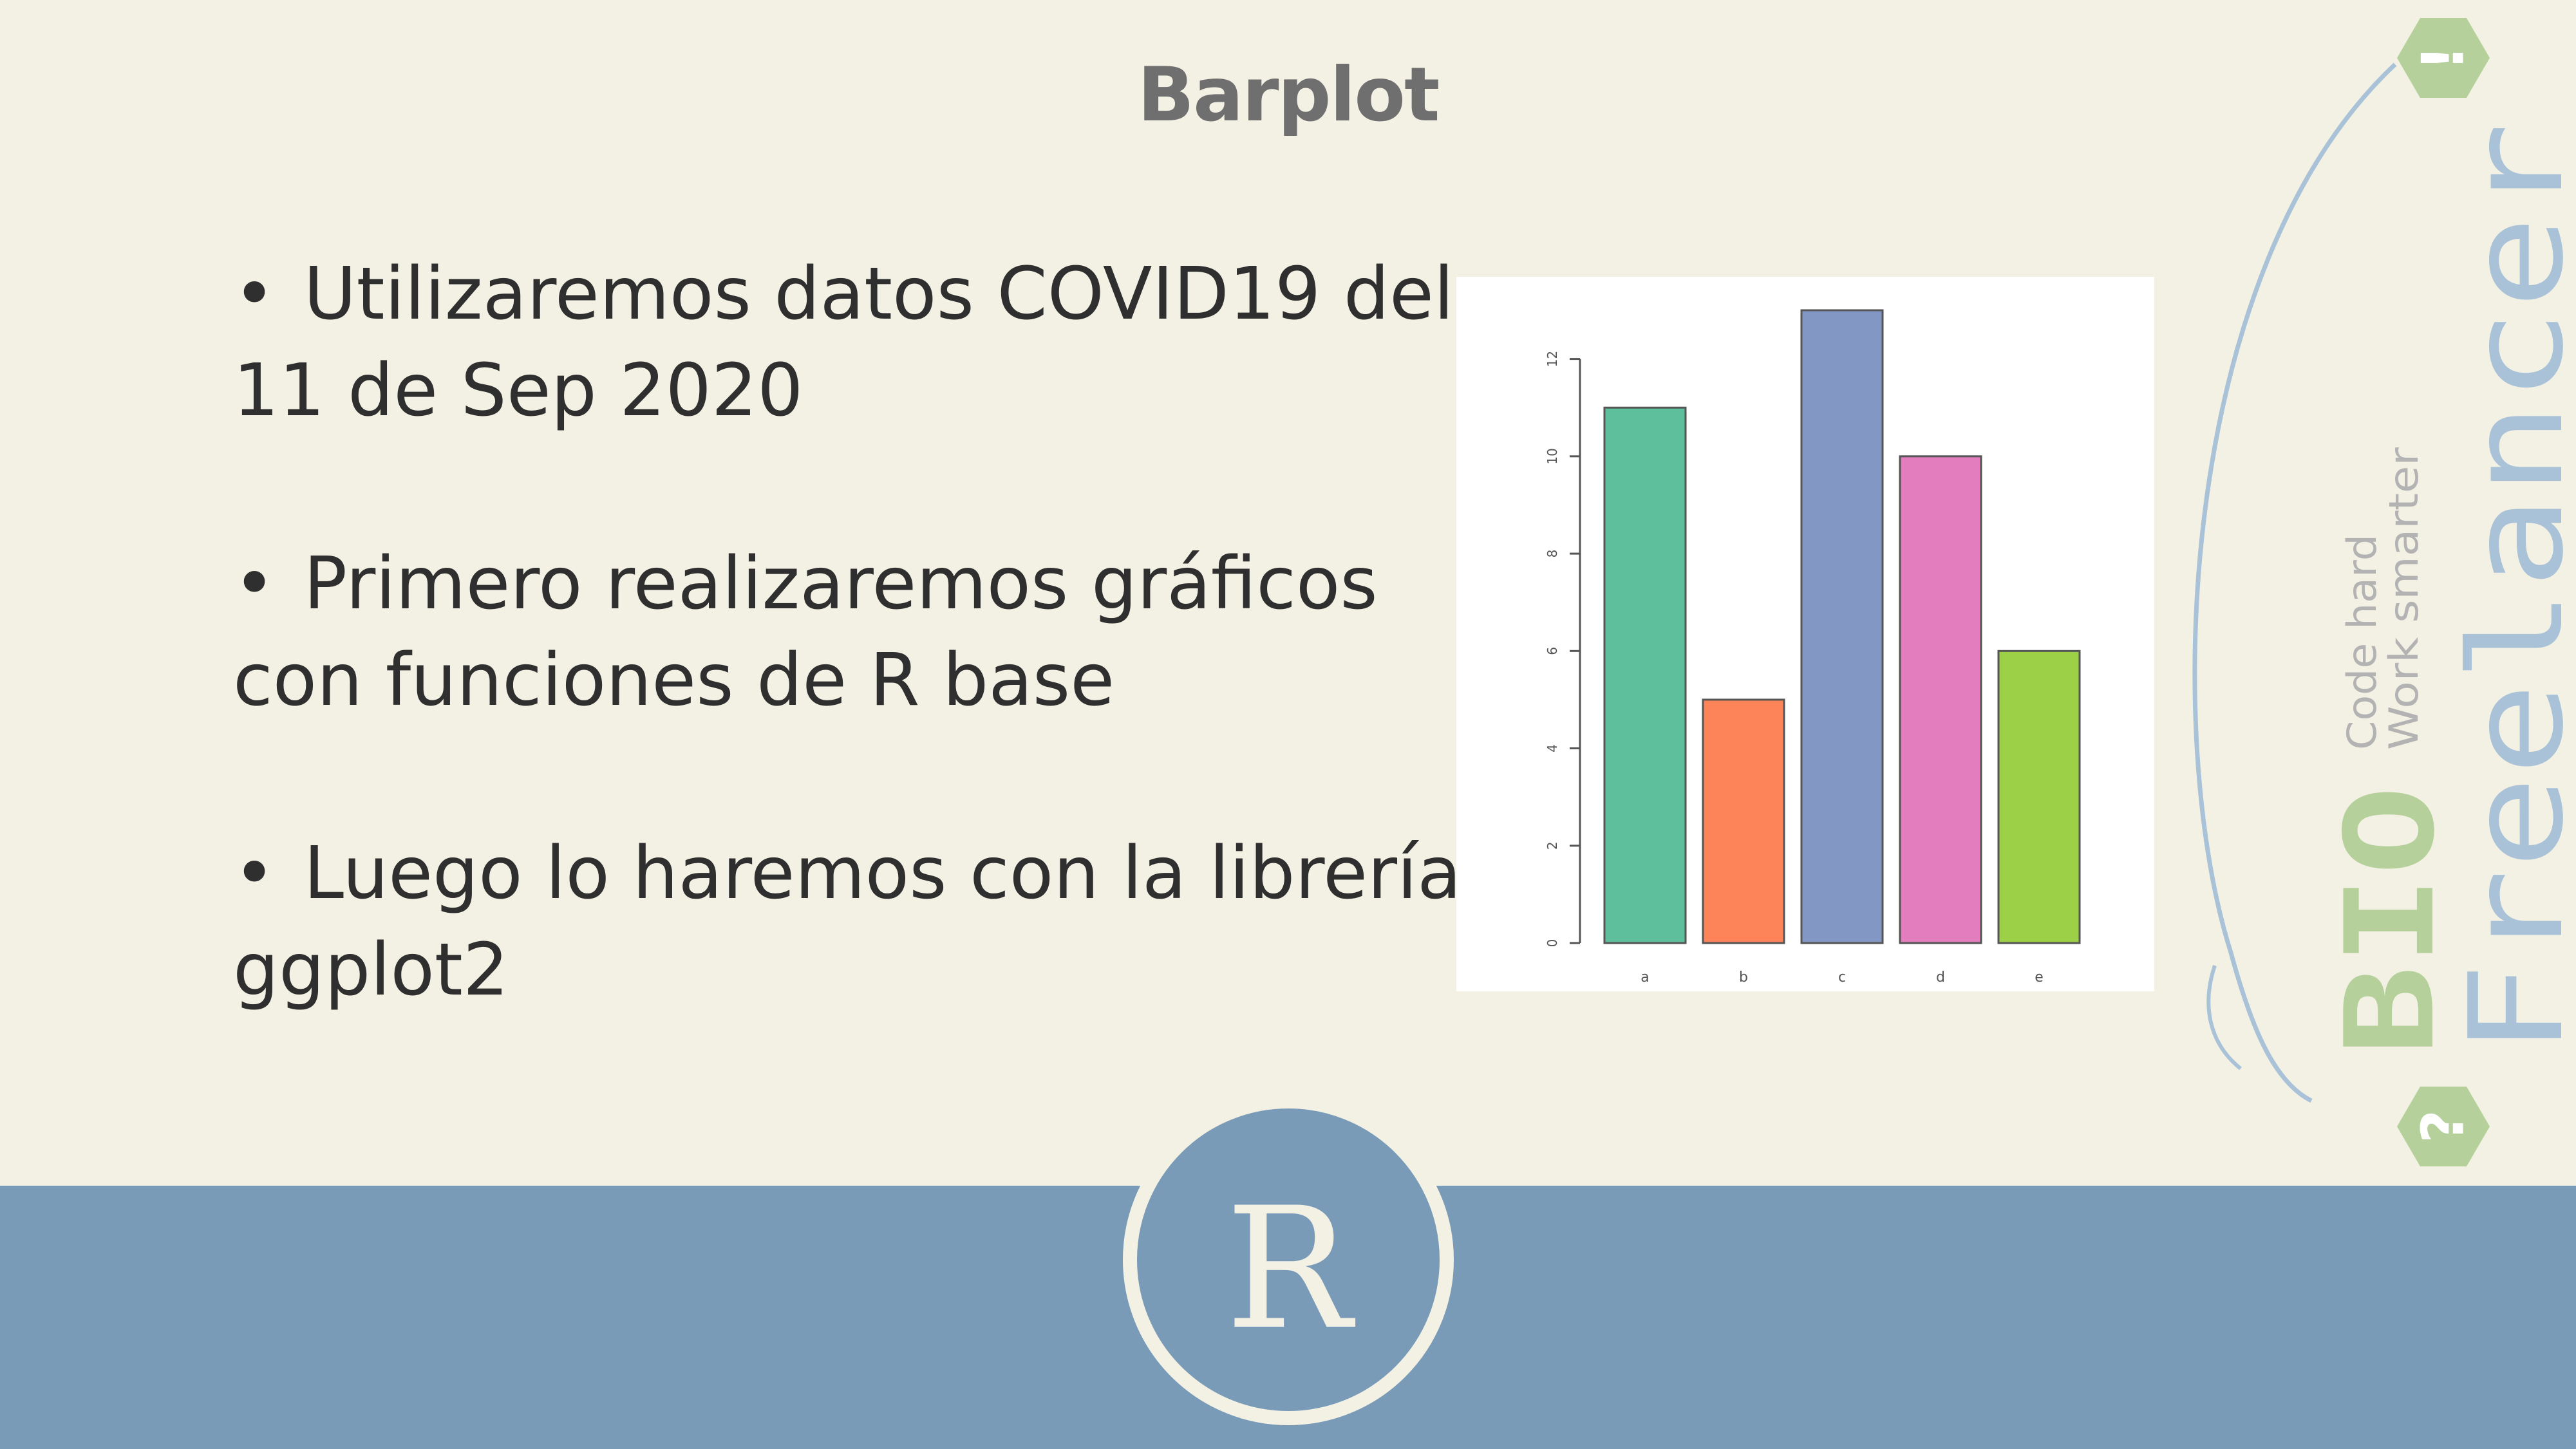 The image size is (2576, 1449). Describe the element at coordinates (1645, 675) in the screenshot. I see `bar-a` at that location.